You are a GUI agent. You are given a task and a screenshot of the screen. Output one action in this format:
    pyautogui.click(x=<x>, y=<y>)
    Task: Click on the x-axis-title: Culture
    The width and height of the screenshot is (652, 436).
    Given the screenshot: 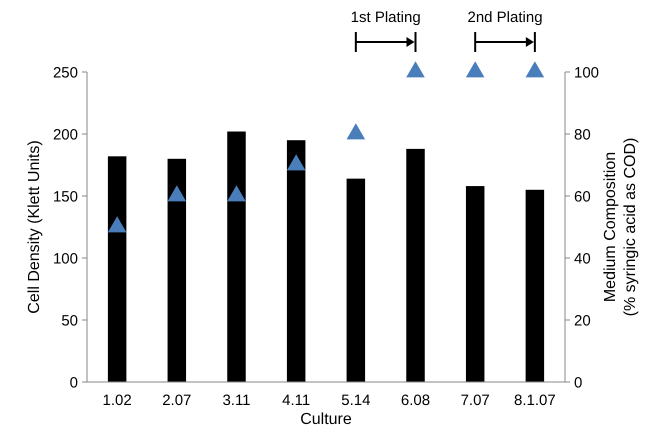 What is the action you would take?
    pyautogui.click(x=326, y=419)
    